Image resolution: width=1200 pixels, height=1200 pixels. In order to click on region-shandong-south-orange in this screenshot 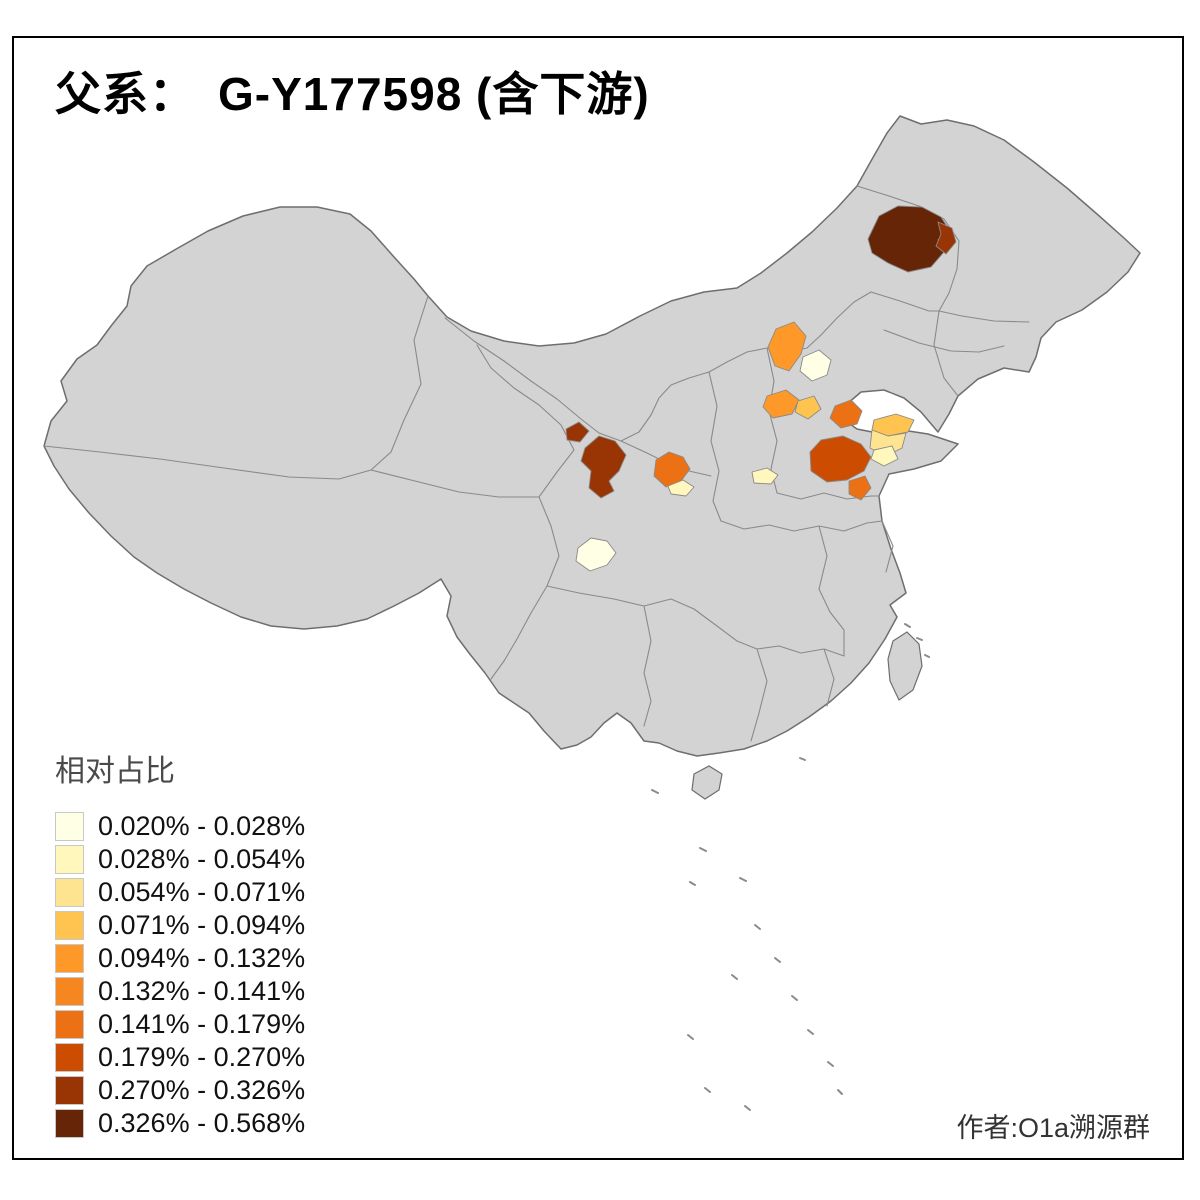, I will do `click(860, 488)`.